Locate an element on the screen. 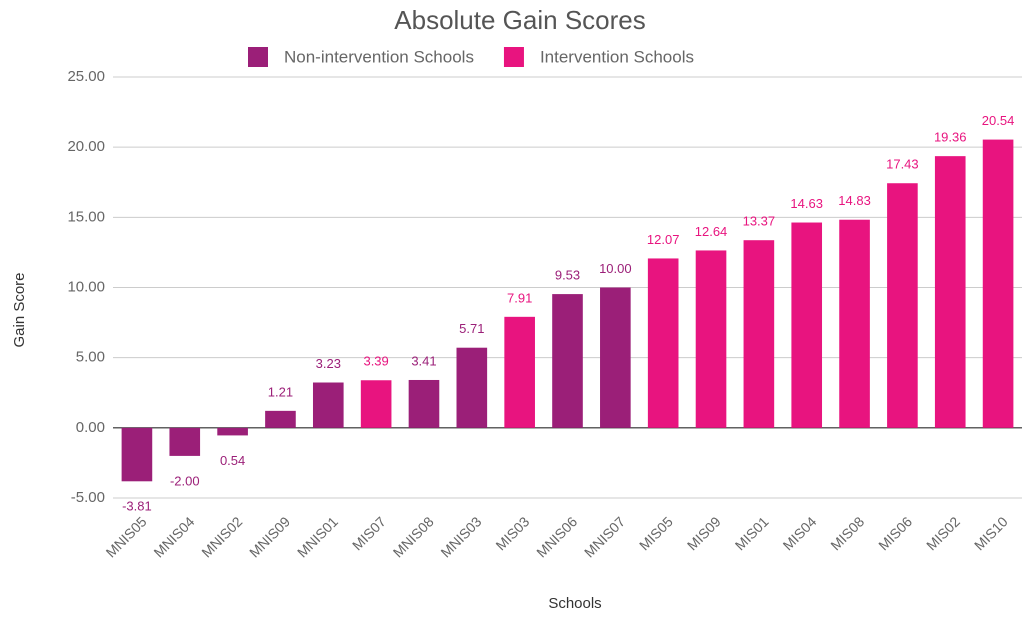 The width and height of the screenshot is (1030, 622). legend-label: Intervention Schools is located at coordinates (617, 56).